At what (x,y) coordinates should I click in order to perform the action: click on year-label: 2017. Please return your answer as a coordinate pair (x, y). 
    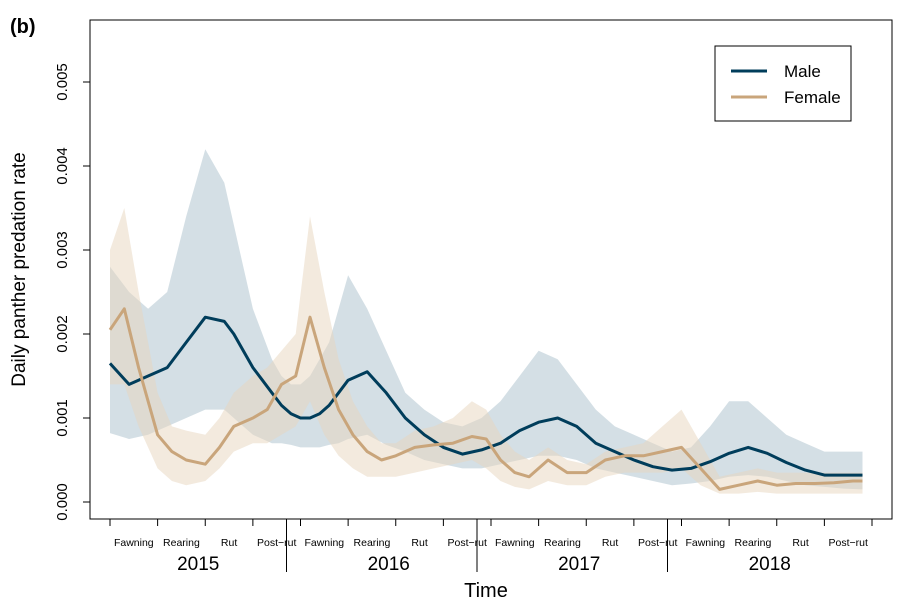
    Looking at the image, I should click on (579, 564).